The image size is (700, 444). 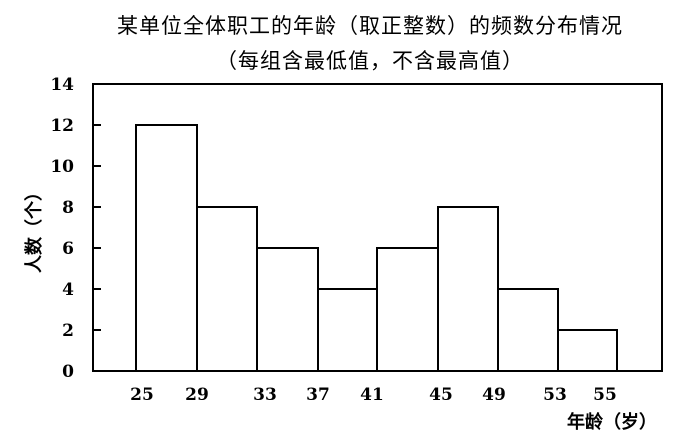 I want to click on y-tick-label: 6, so click(x=68, y=249).